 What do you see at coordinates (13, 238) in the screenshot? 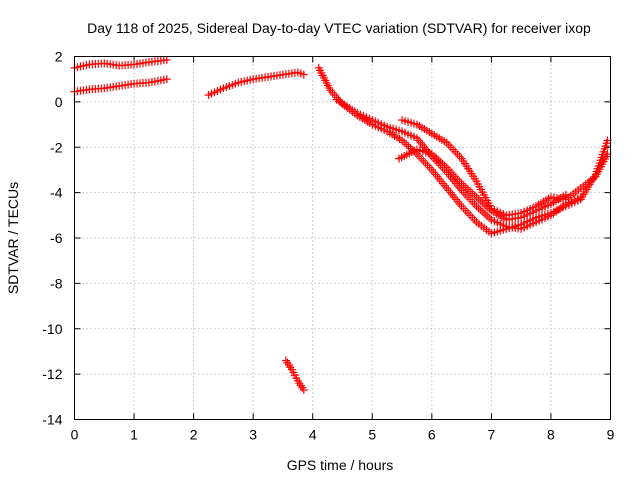
I see `y-axis-label: SDTVAR / TECUs` at bounding box center [13, 238].